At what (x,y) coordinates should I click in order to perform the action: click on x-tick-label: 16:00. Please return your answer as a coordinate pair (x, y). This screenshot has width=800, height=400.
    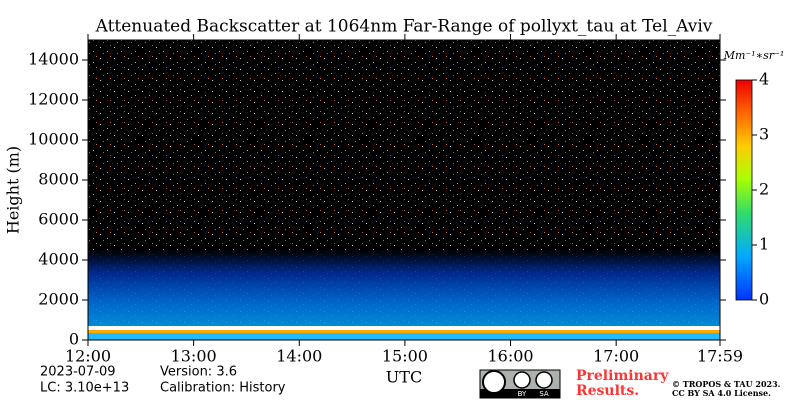
    Looking at the image, I should click on (510, 356).